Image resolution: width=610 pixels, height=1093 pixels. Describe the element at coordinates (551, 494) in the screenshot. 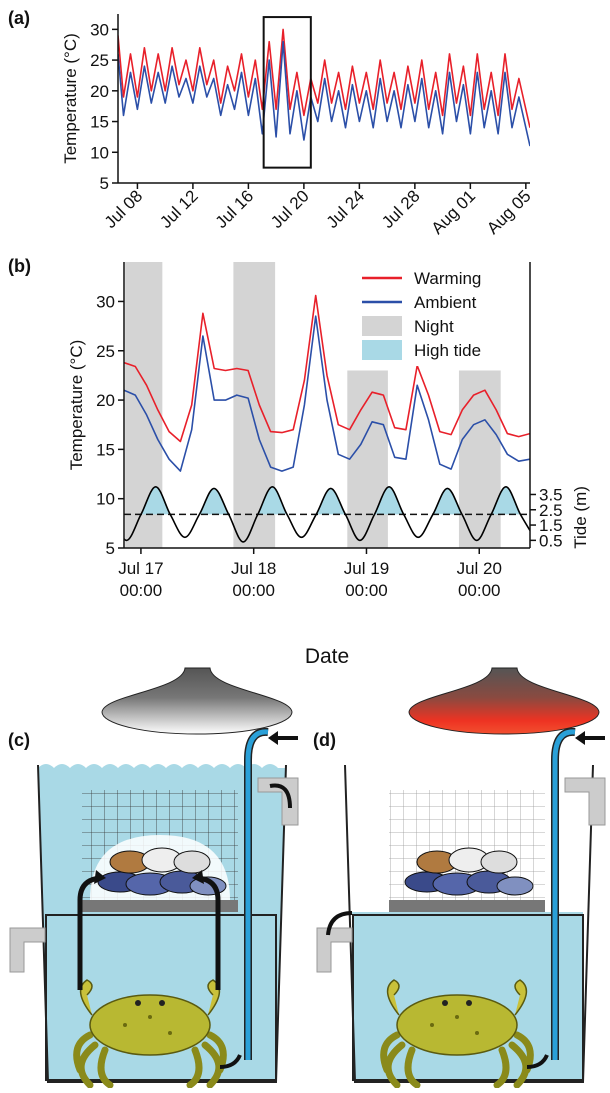

I see `y2-tick-label: 3.5` at that location.